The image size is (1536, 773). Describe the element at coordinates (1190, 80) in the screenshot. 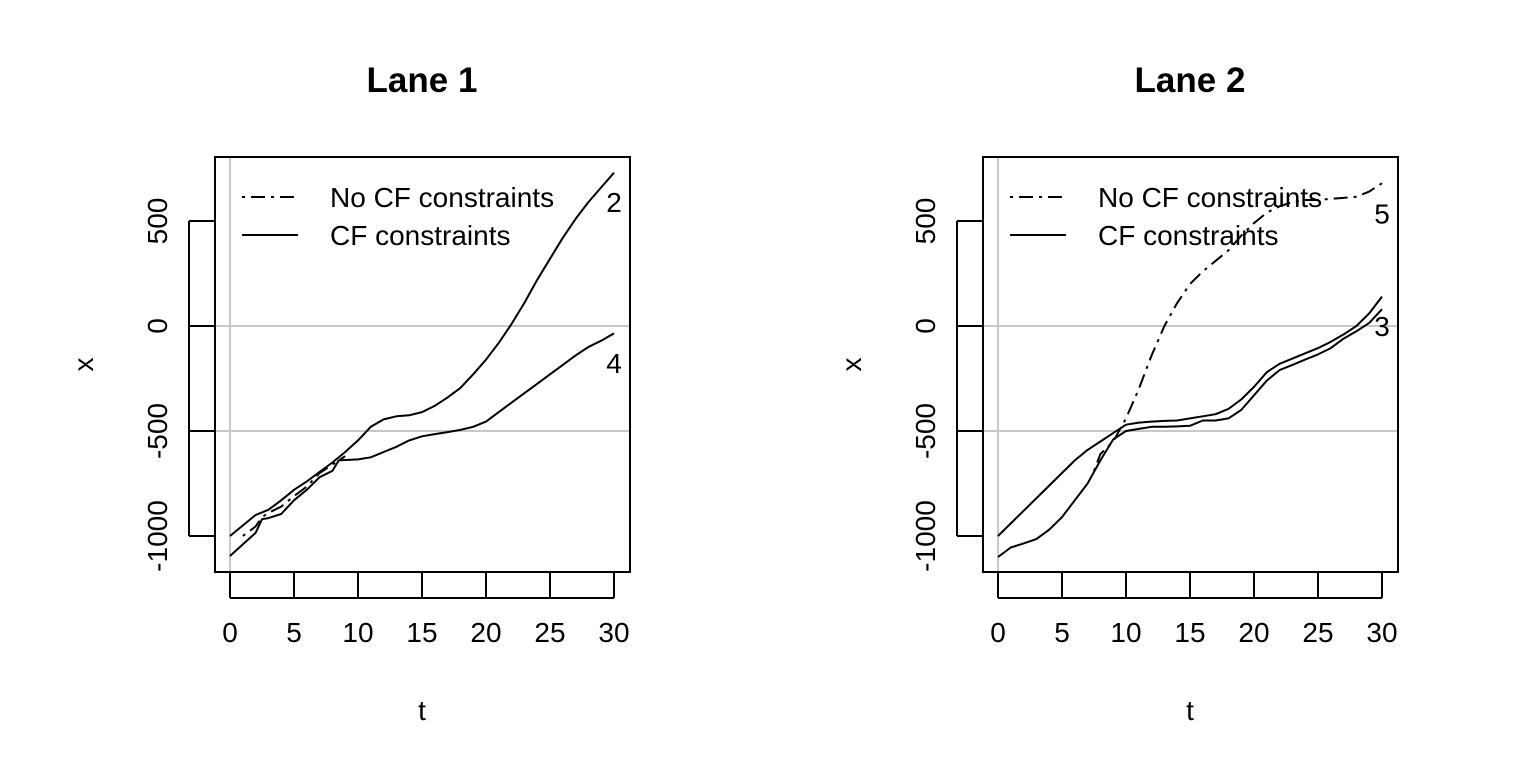

I see `chart-title: Lane 2` at that location.